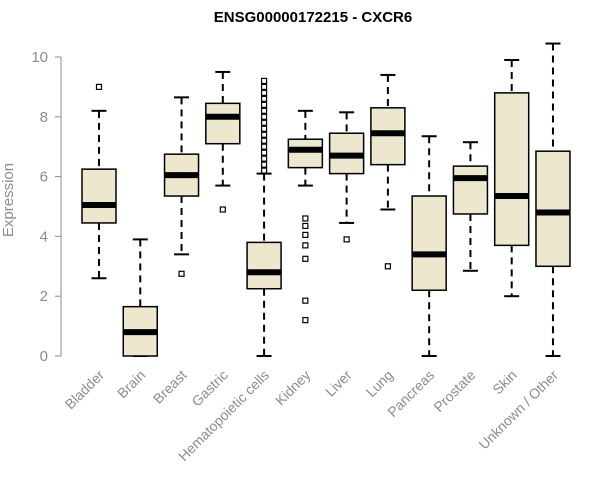 This screenshot has width=600, height=500. Describe the element at coordinates (313, 17) in the screenshot. I see `chart-title: ENSG00000172215 - CXCR6` at that location.